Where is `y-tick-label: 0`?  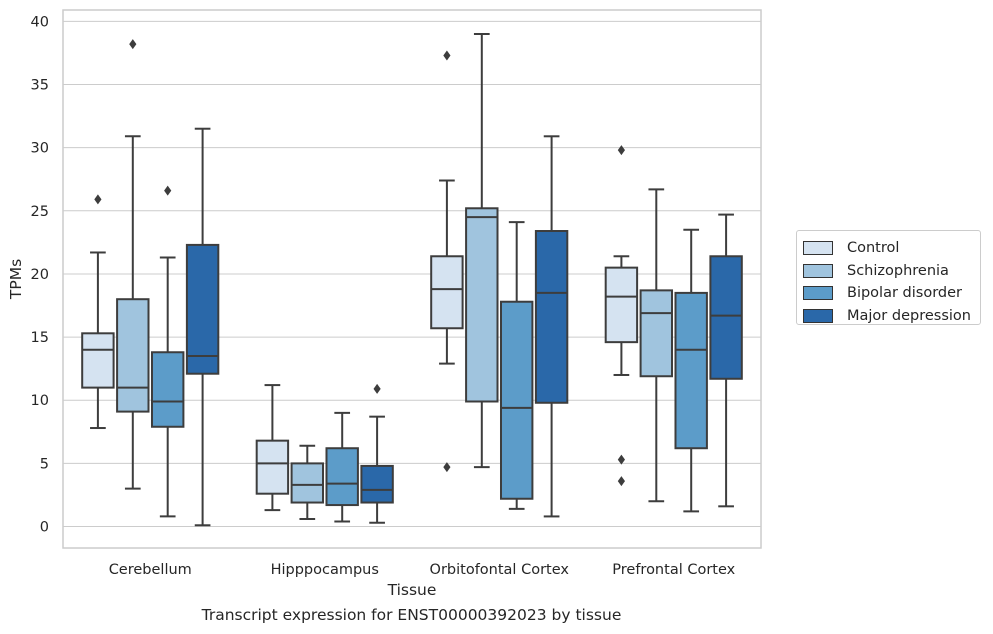 y-tick-label: 0 is located at coordinates (44, 528).